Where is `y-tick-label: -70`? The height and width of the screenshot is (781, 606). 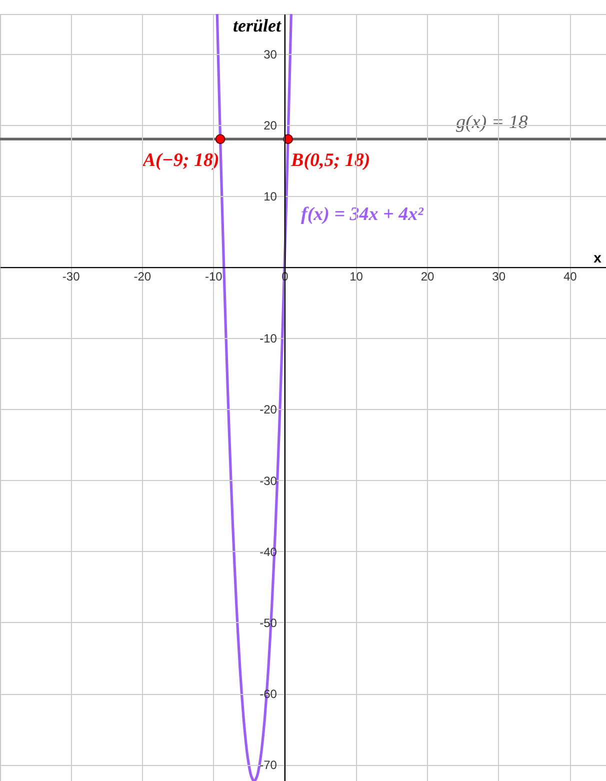 y-tick-label: -70 is located at coordinates (269, 765).